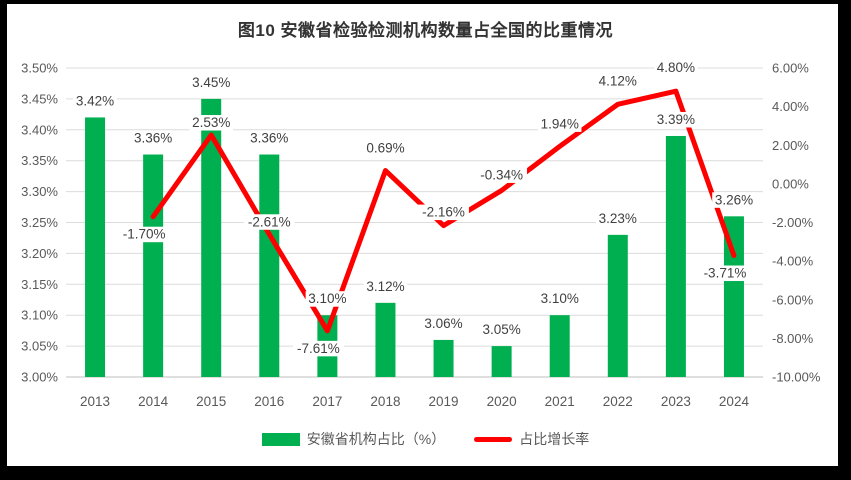 The width and height of the screenshot is (851, 480). What do you see at coordinates (560, 401) in the screenshot?
I see `x-axis-label: 2021` at bounding box center [560, 401].